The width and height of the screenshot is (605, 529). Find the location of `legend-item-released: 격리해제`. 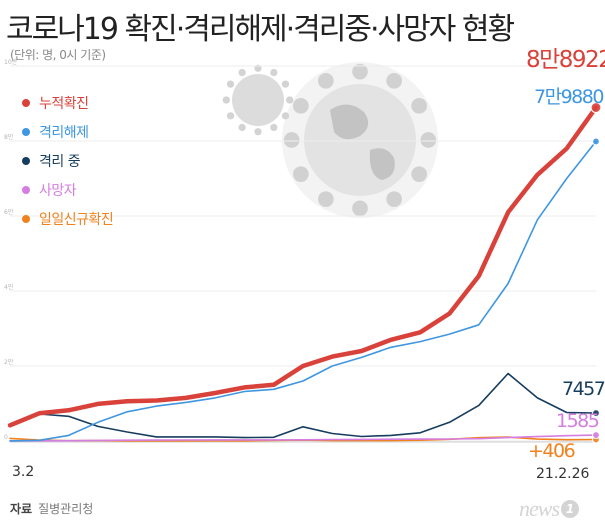

legend-item-released: 격리해제 is located at coordinates (67, 131).